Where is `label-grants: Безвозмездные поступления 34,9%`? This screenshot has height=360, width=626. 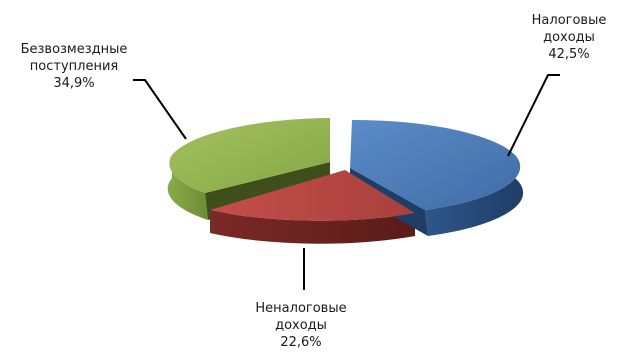
label-grants: Безвозмездные поступления 34,9% is located at coordinates (74, 66).